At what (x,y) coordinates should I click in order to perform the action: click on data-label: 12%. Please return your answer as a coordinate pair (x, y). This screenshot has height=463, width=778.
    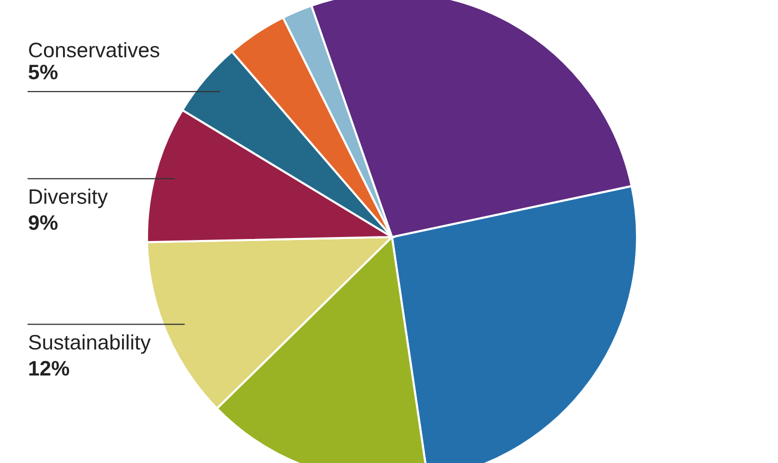
    Looking at the image, I should click on (49, 368).